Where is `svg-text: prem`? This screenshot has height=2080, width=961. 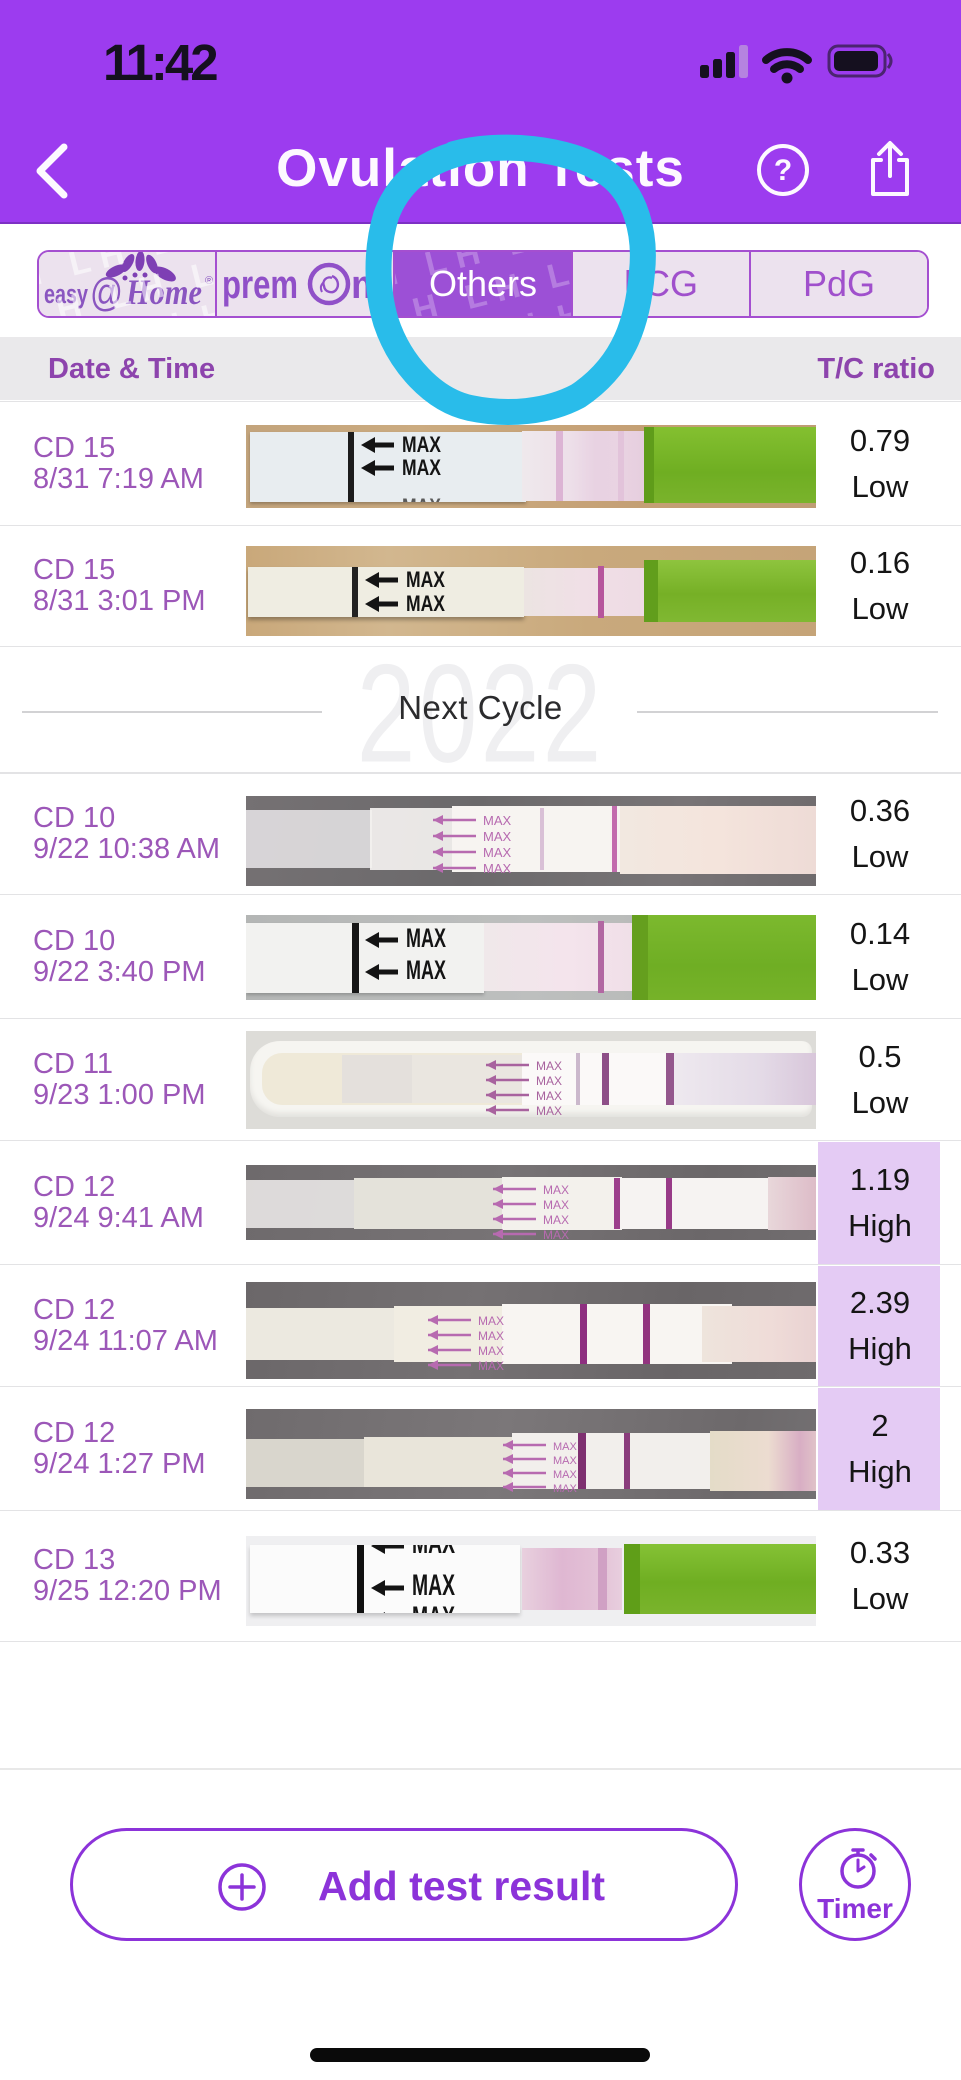 svg-text: prem is located at coordinates (260, 285).